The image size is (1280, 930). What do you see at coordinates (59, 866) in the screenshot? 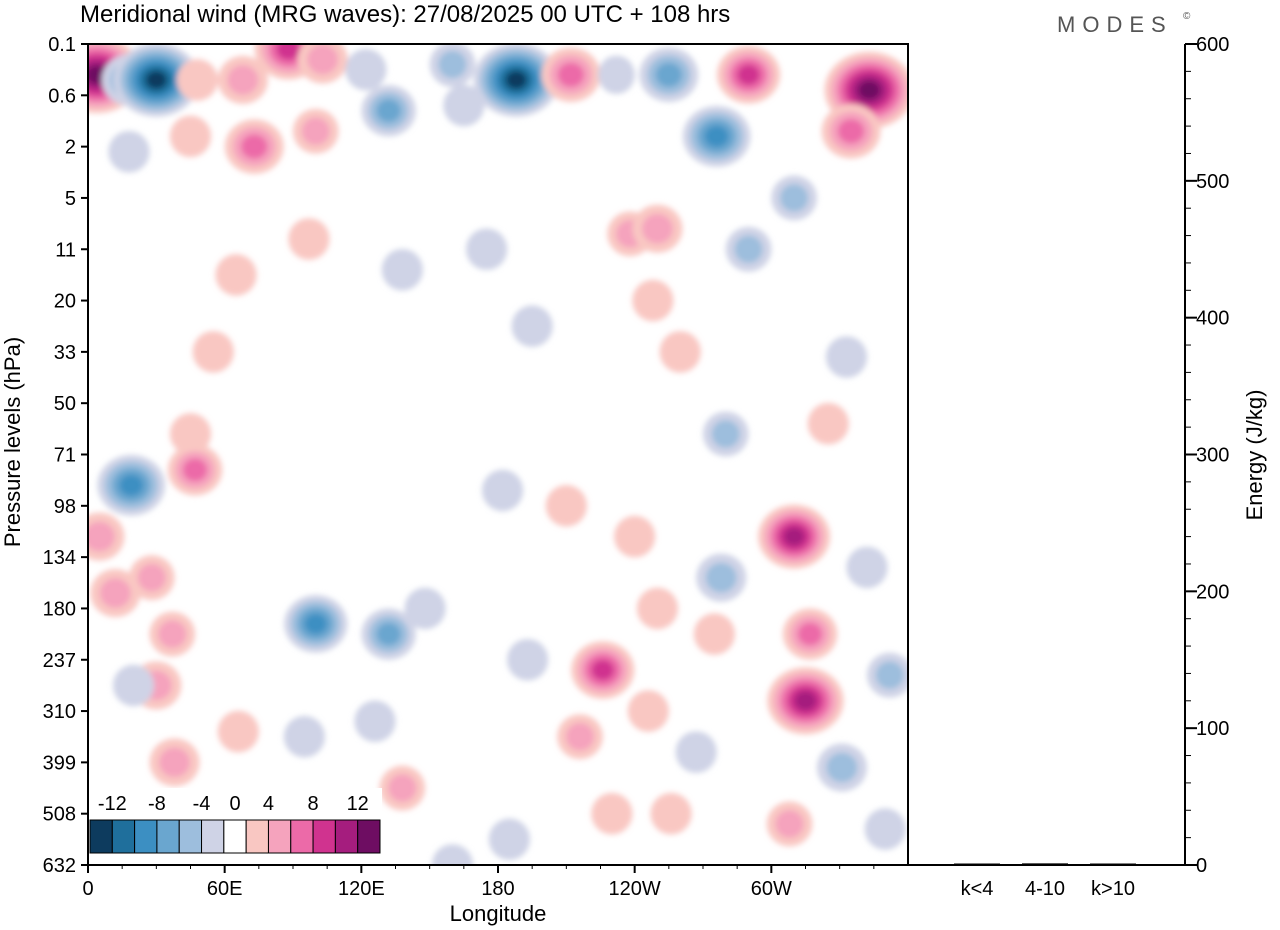
I see `y-tick-label: 632` at bounding box center [59, 866].